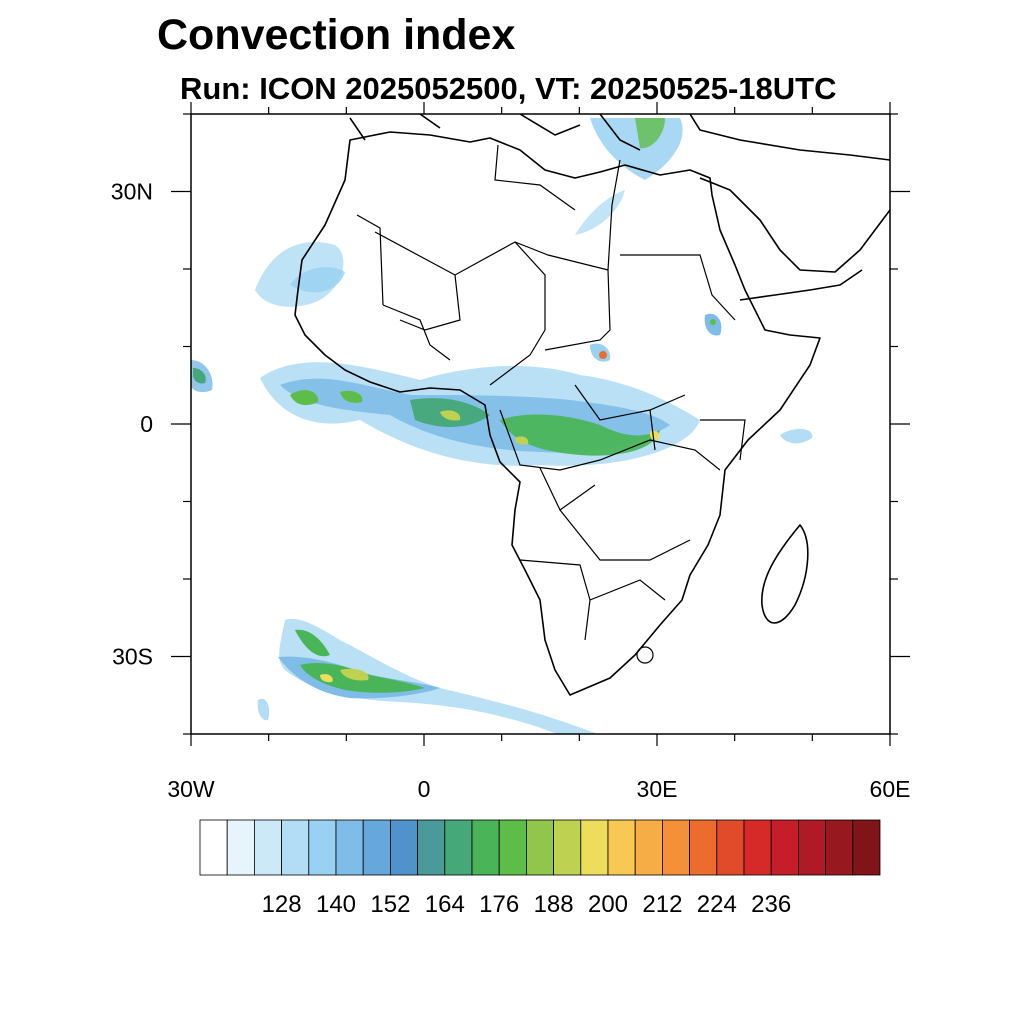 This screenshot has height=1024, width=1024. What do you see at coordinates (191, 789) in the screenshot?
I see `x-tick-label: 30W` at bounding box center [191, 789].